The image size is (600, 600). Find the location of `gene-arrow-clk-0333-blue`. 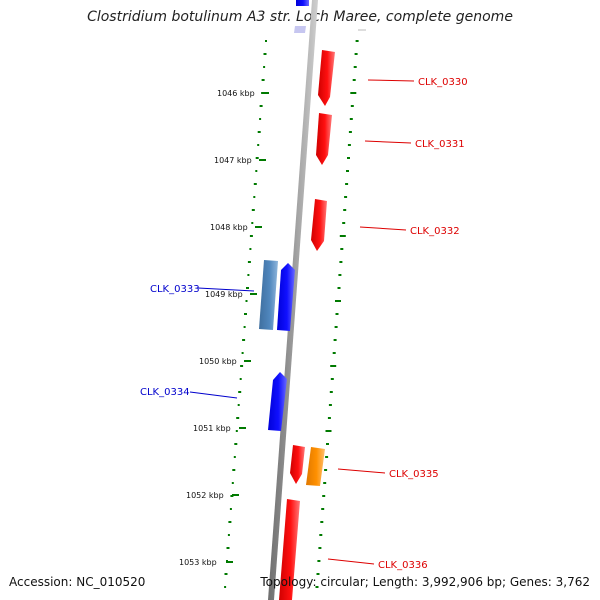

gene-arrow-clk-0333-blue is located at coordinates (286, 297).